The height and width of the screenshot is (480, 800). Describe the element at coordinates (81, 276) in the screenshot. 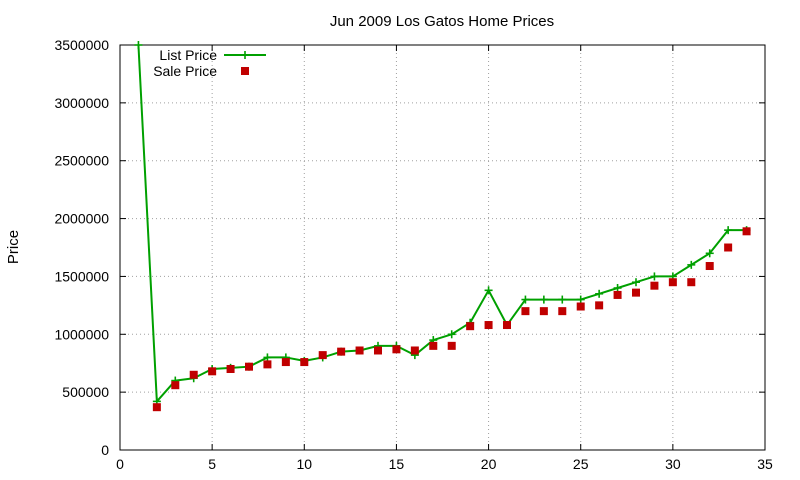

I see `y-tick-label: 1500000` at that location.